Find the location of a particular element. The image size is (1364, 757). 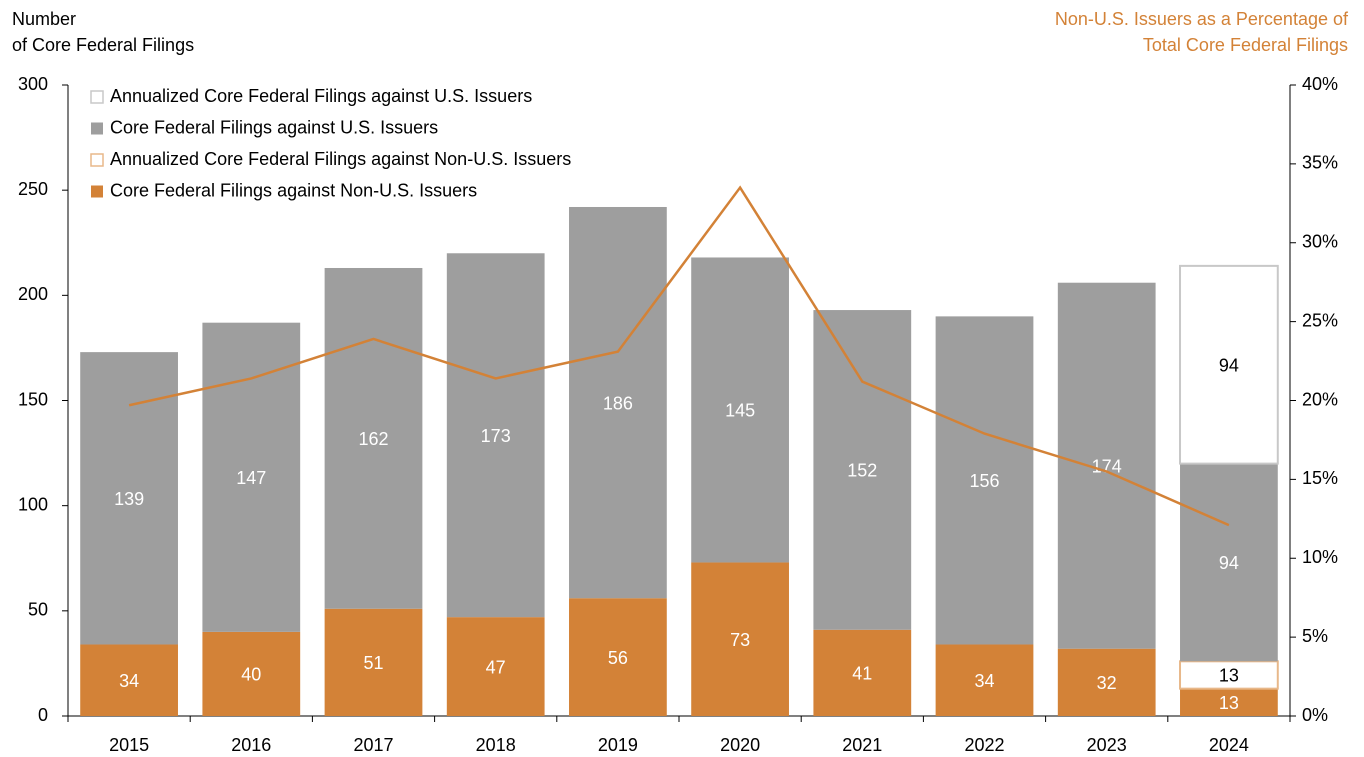

x-tick-label: 2021 is located at coordinates (862, 745).